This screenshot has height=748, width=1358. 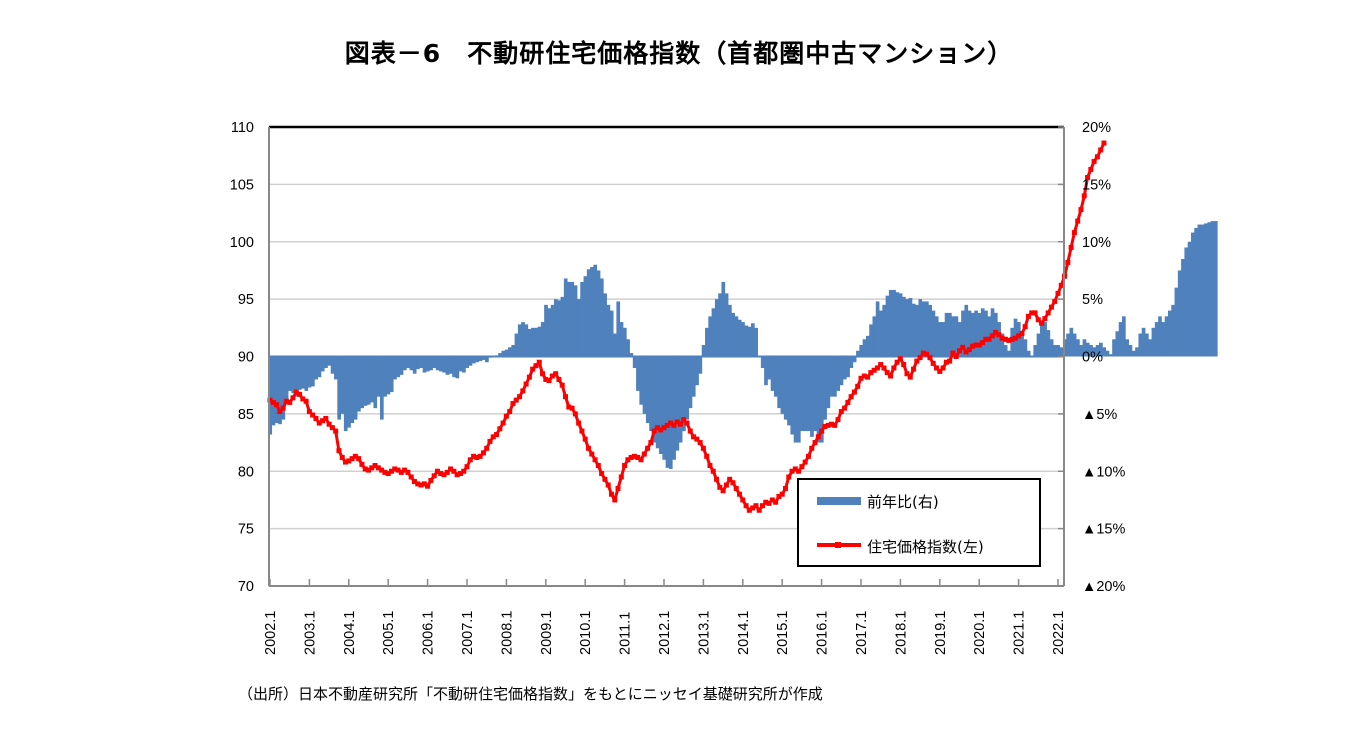 What do you see at coordinates (1099, 415) in the screenshot?
I see `right-tick-label: ▲5%` at bounding box center [1099, 415].